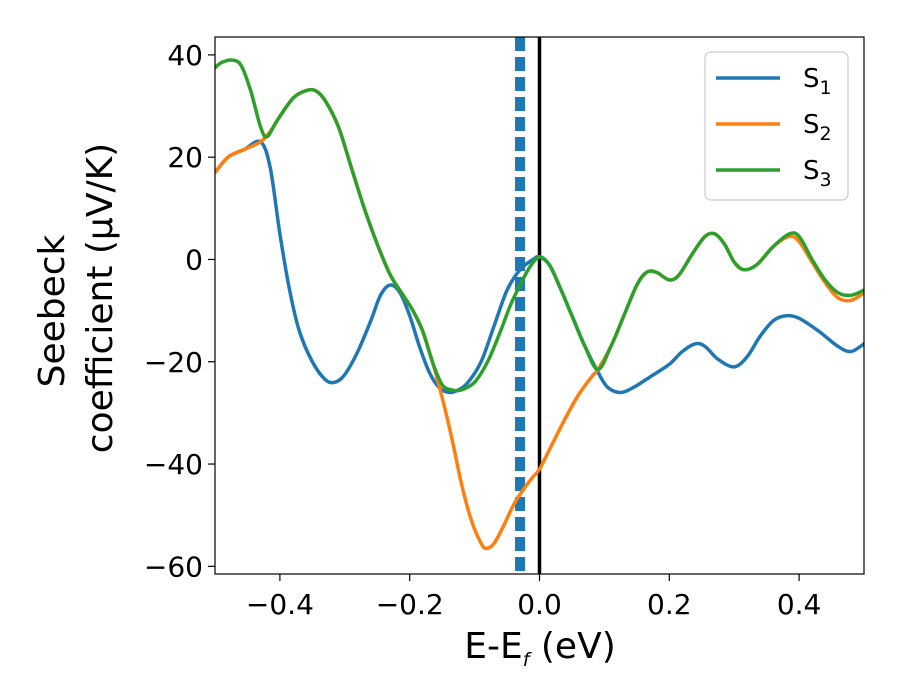 This screenshot has width=900, height=700. I want to click on x-tick-label: 0.0, so click(539, 604).